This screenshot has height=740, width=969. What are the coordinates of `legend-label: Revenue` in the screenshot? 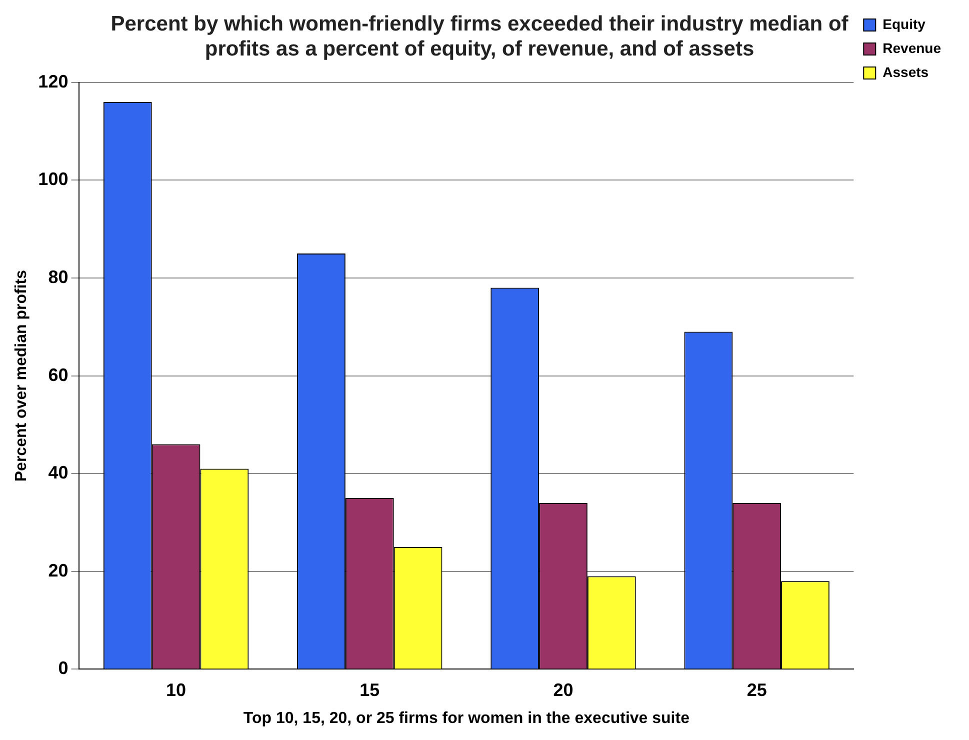 It's located at (912, 48).